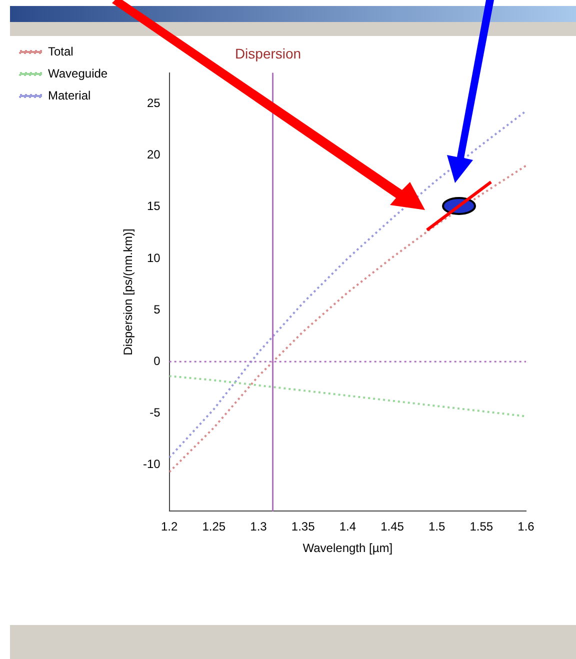  I want to click on y-tick-label: 0, so click(157, 361).